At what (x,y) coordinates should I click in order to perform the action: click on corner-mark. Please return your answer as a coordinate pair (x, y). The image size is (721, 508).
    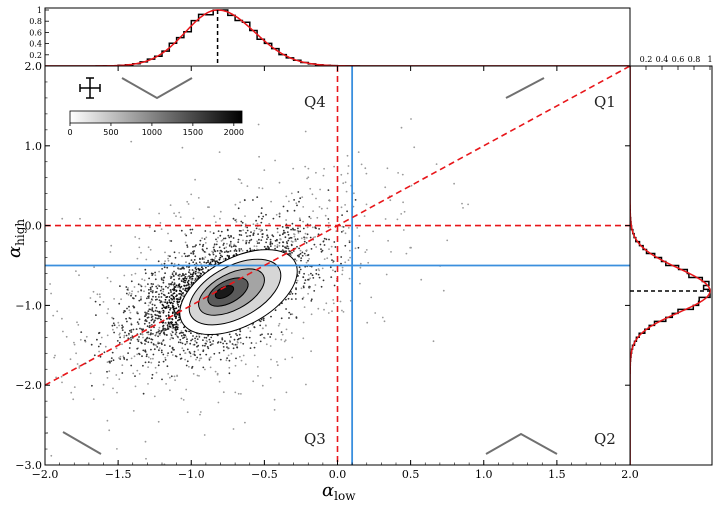
    Looking at the image, I should click on (82, 443).